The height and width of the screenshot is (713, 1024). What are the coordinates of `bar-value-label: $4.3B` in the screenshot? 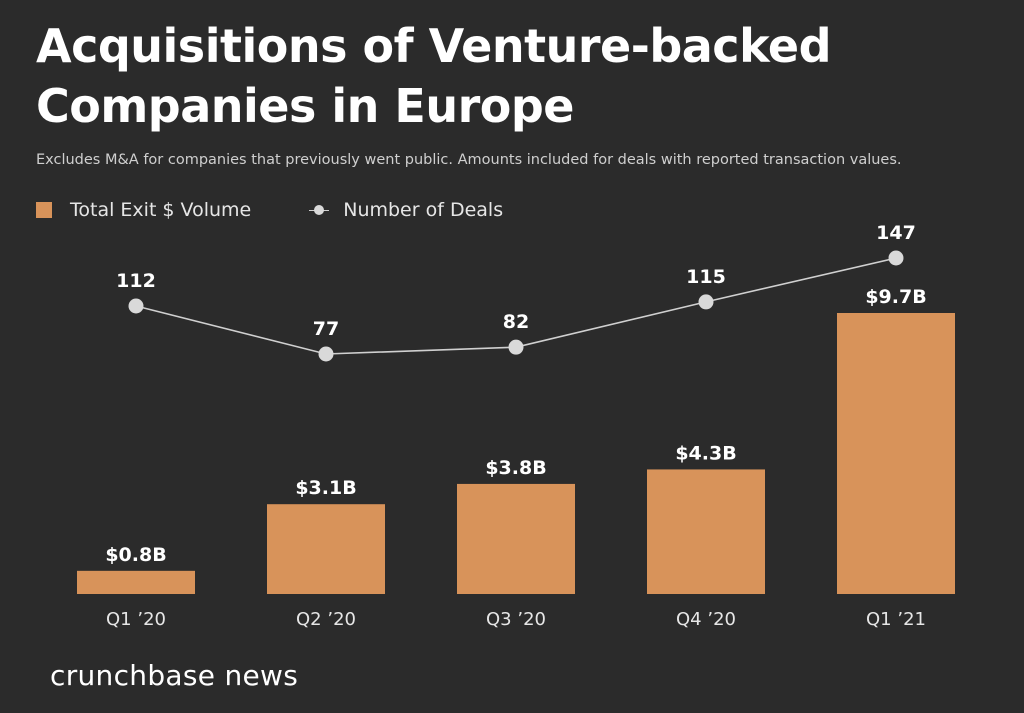 It's located at (705, 453).